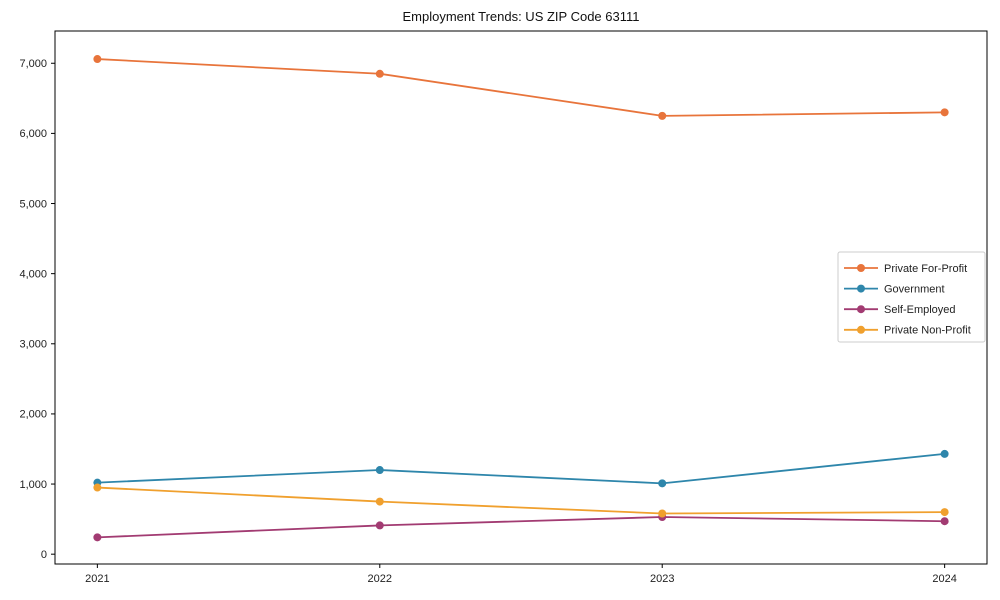 Image resolution: width=1000 pixels, height=600 pixels. Describe the element at coordinates (380, 579) in the screenshot. I see `x-axis-tick-label: 2022` at that location.